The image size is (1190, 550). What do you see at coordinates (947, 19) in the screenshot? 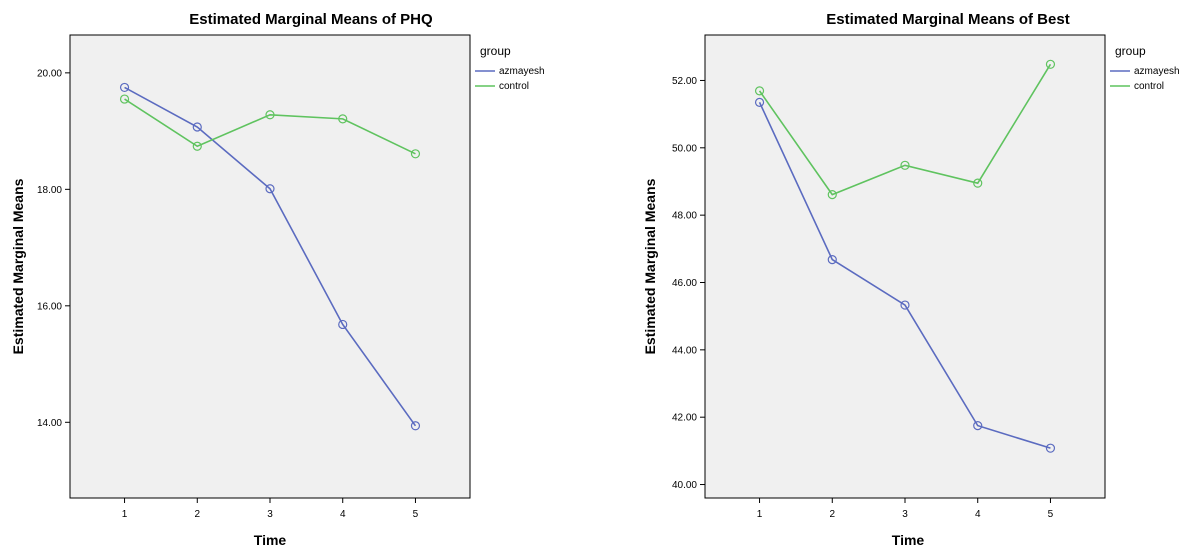
I see `chart-title: Estimated Marginal Means of Best` at bounding box center [947, 19].